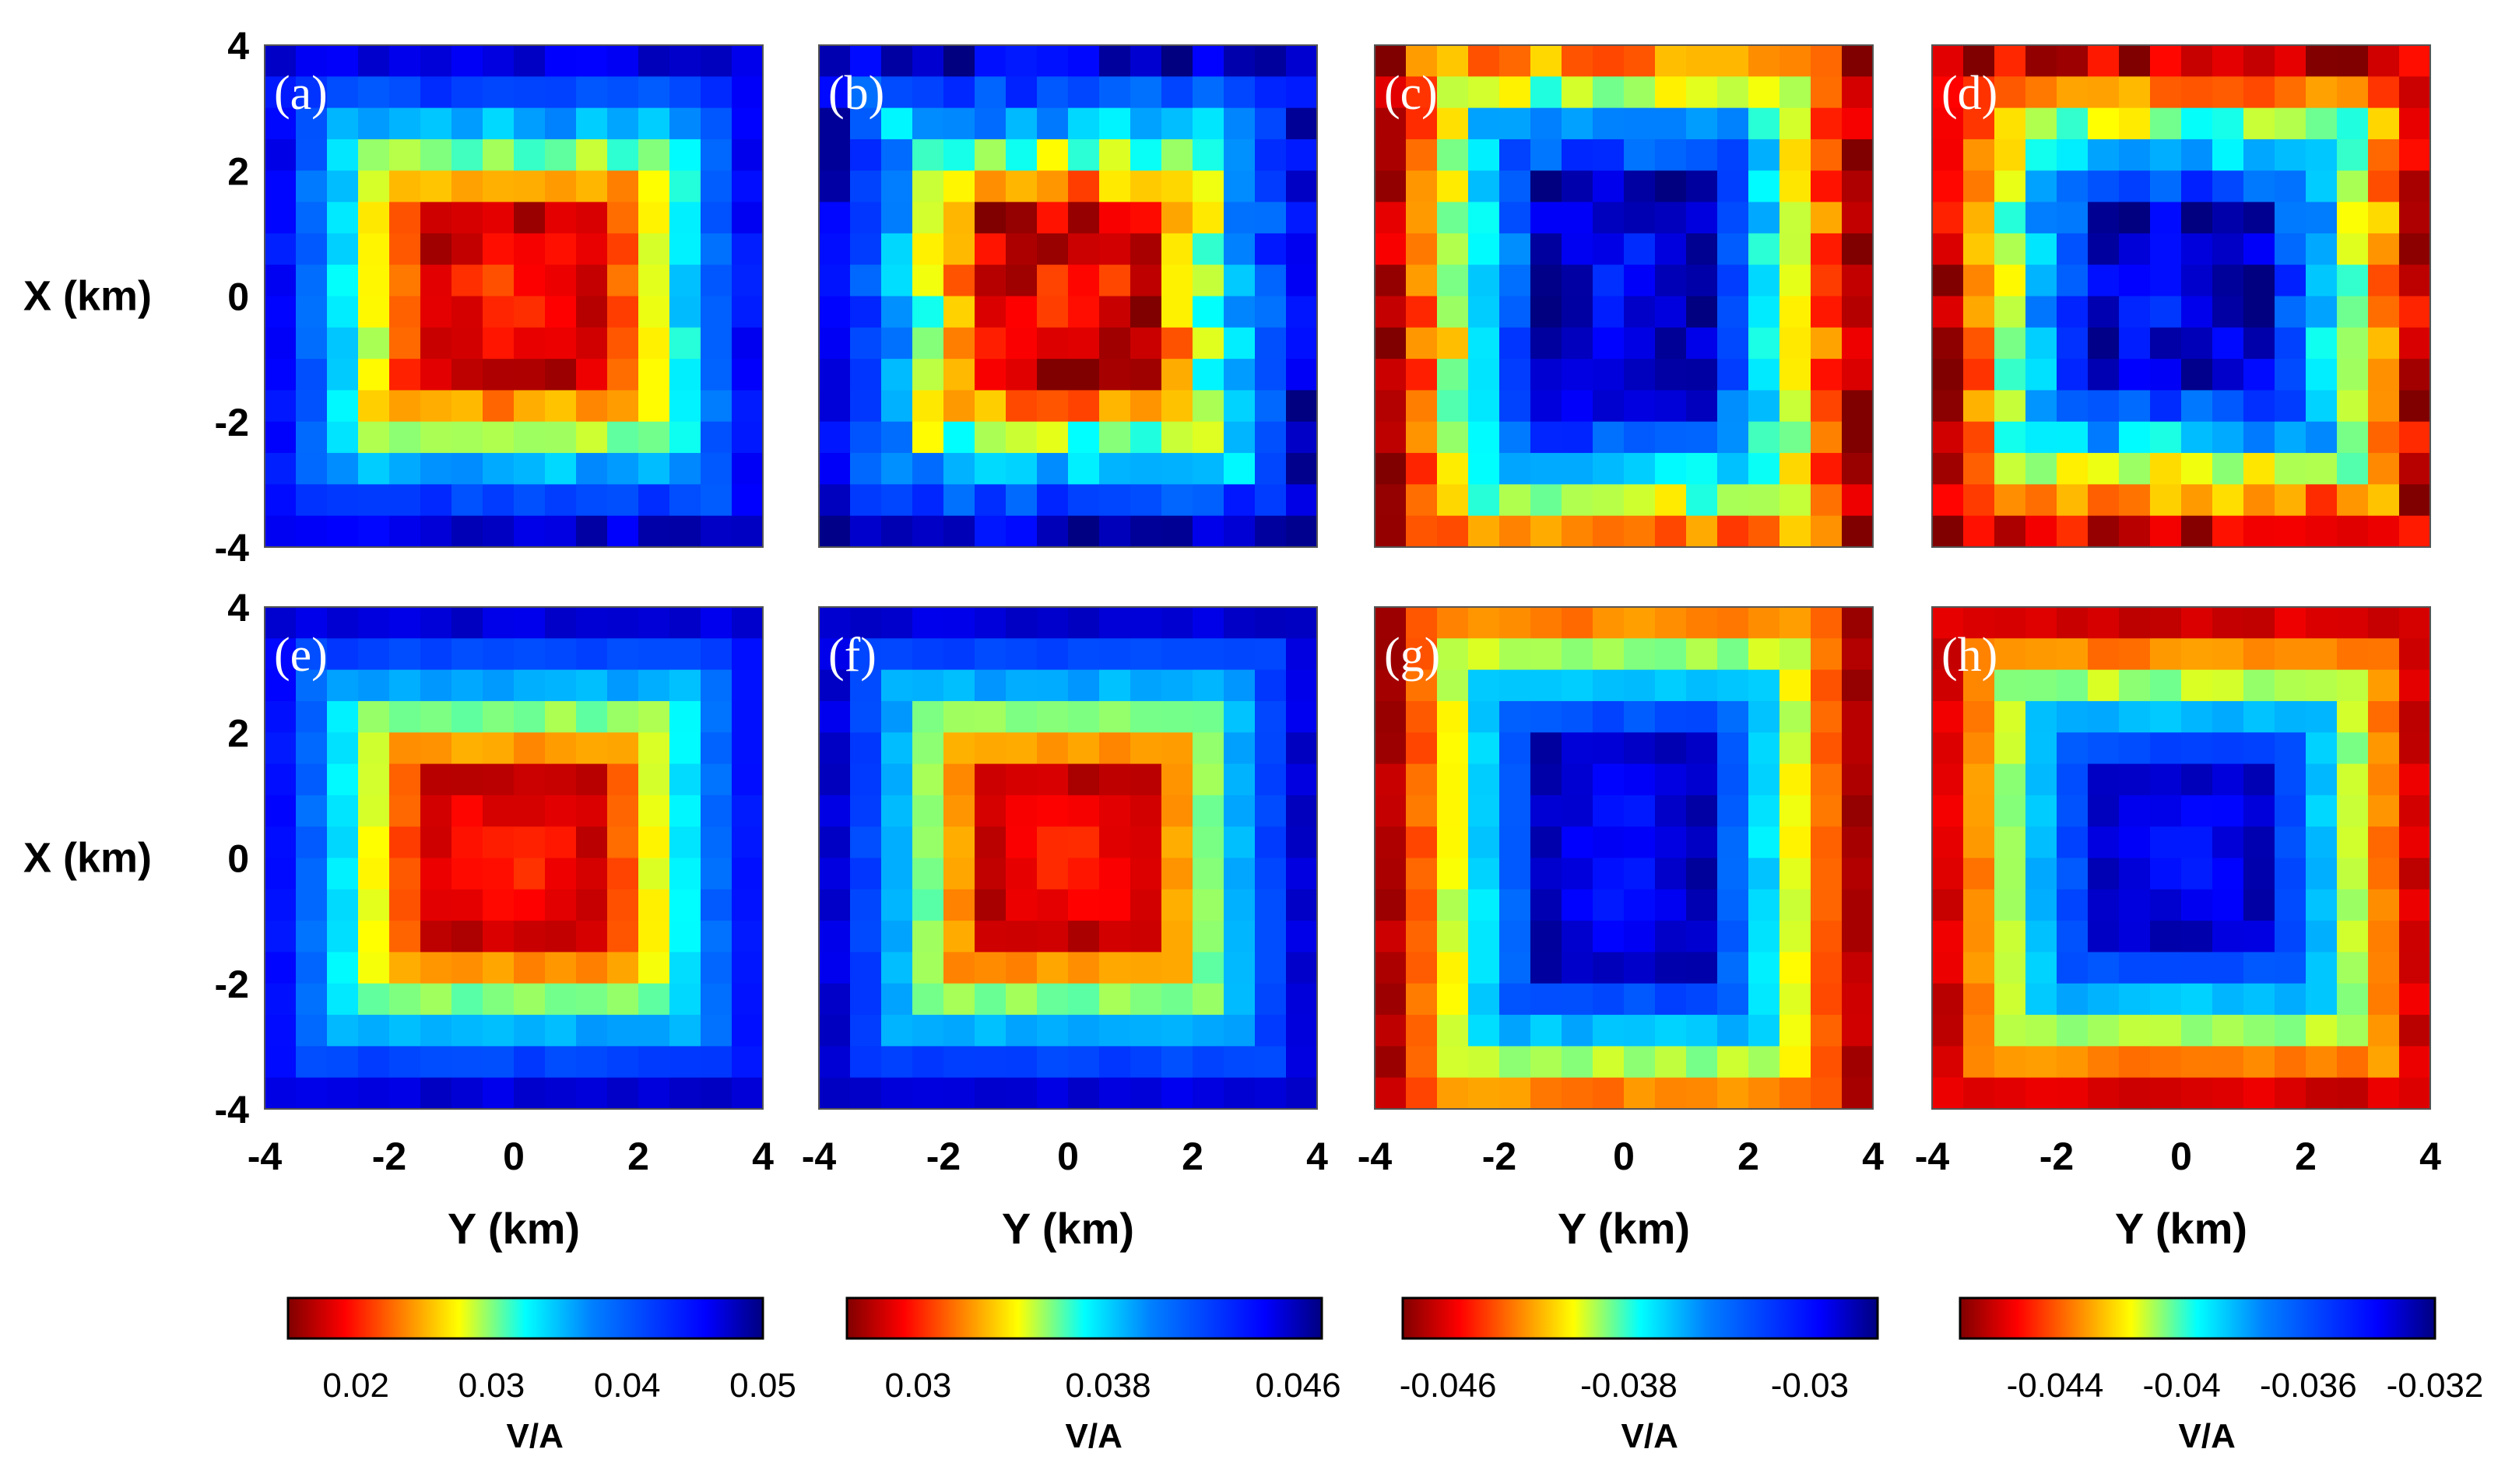 This screenshot has width=2512, height=1484. What do you see at coordinates (1810, 1385) in the screenshot?
I see `colorbar-tick-label: -0.03` at bounding box center [1810, 1385].